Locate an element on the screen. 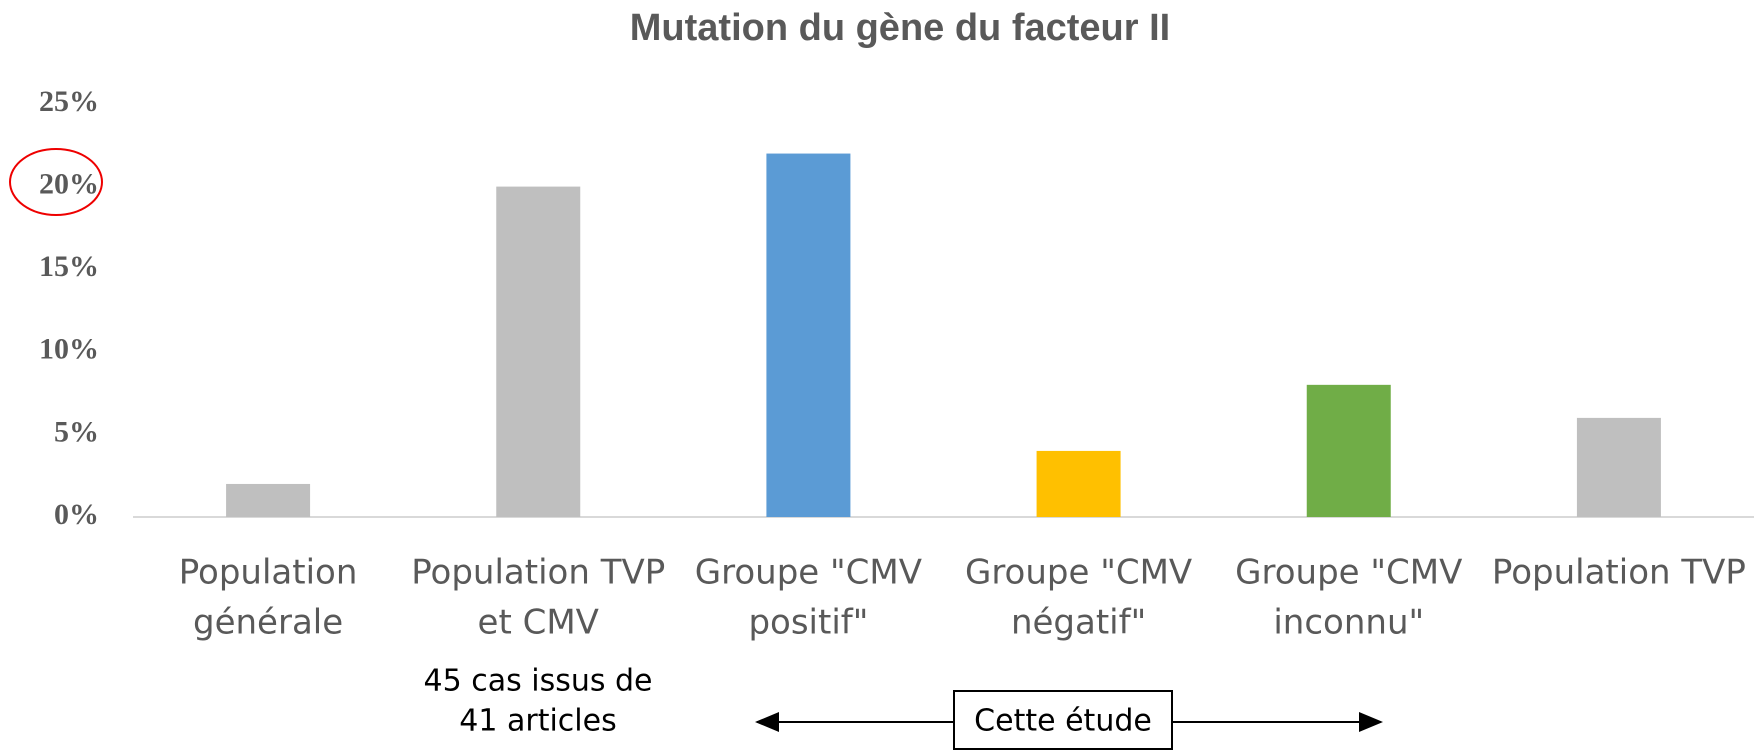  study-label: Cette étude is located at coordinates (1063, 721).